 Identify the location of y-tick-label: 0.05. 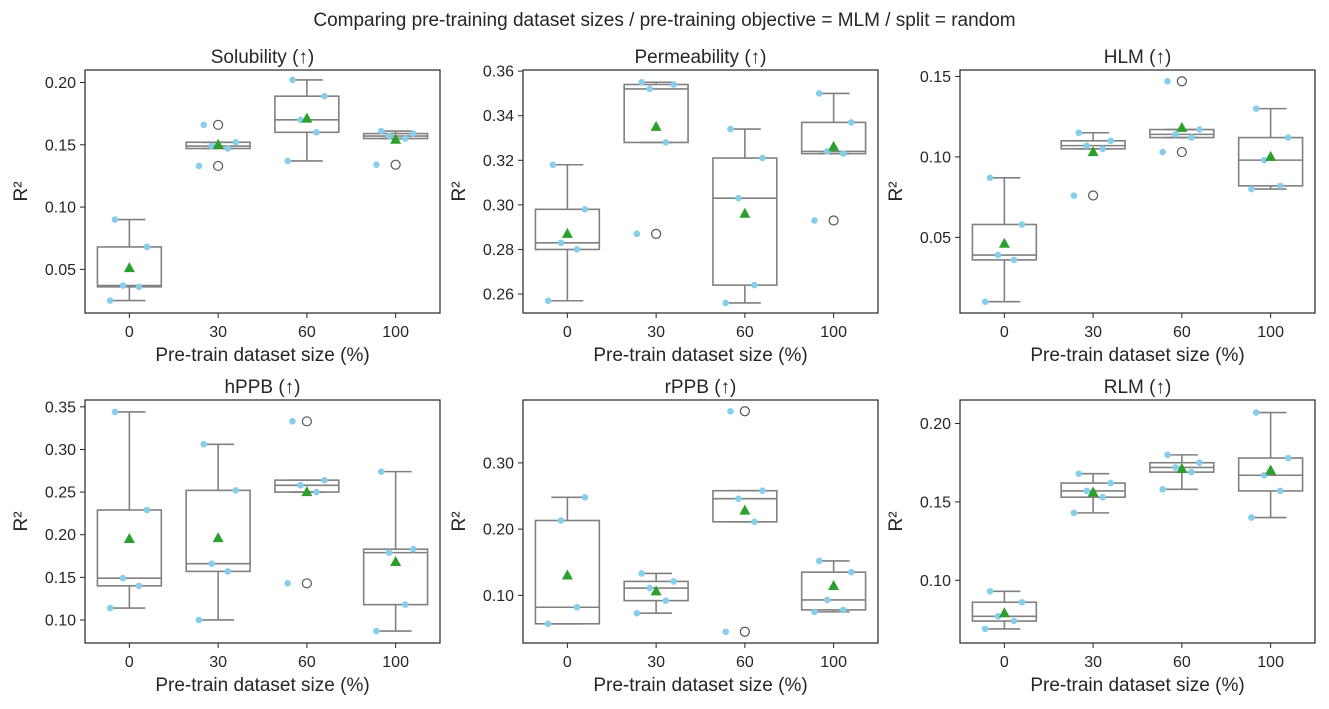
(60, 270).